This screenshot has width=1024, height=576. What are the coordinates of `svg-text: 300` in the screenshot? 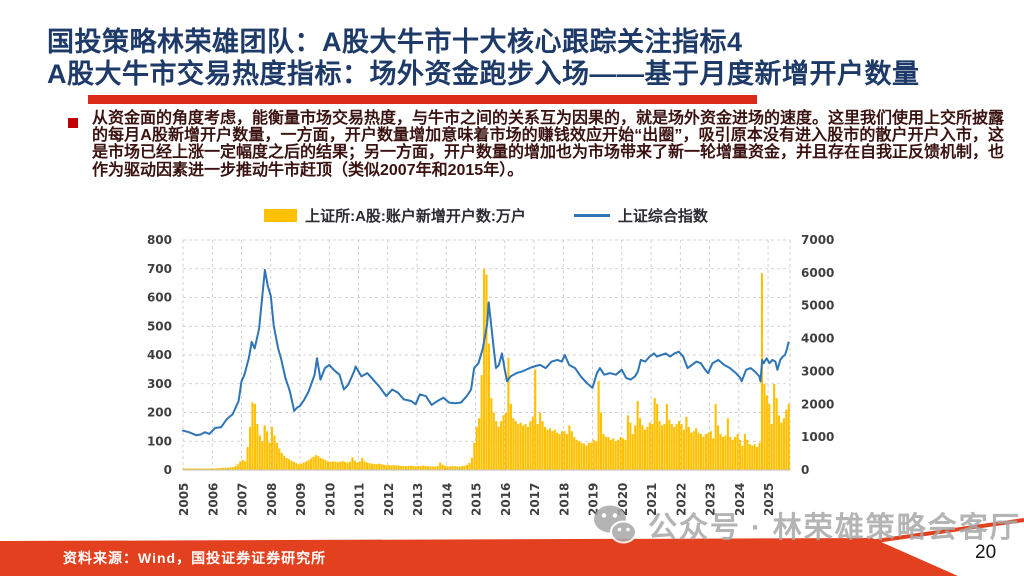 It's located at (159, 384).